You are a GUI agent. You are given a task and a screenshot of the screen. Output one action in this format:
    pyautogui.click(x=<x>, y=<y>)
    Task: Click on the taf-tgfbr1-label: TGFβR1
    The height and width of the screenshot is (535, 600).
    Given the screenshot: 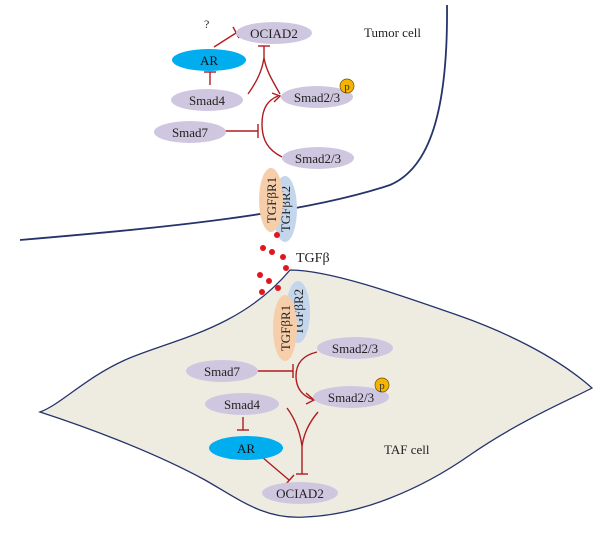 What is the action you would take?
    pyautogui.click(x=285, y=328)
    